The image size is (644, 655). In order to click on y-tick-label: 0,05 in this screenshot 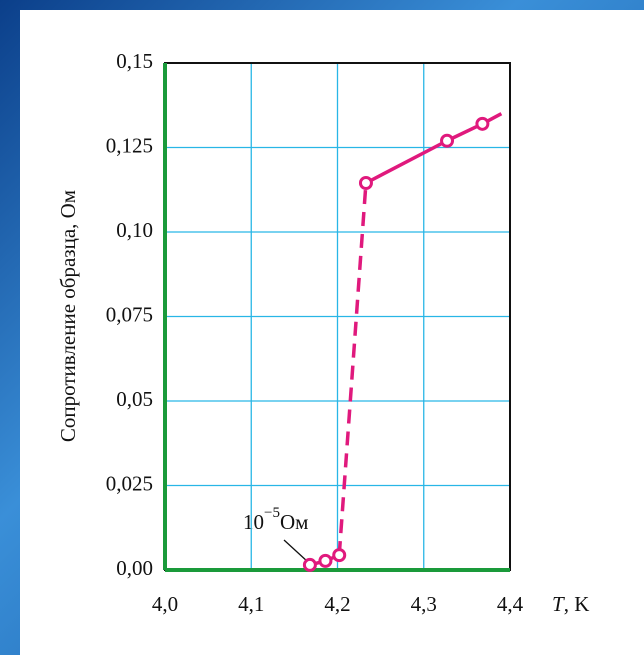, I will do `click(134, 399)`.